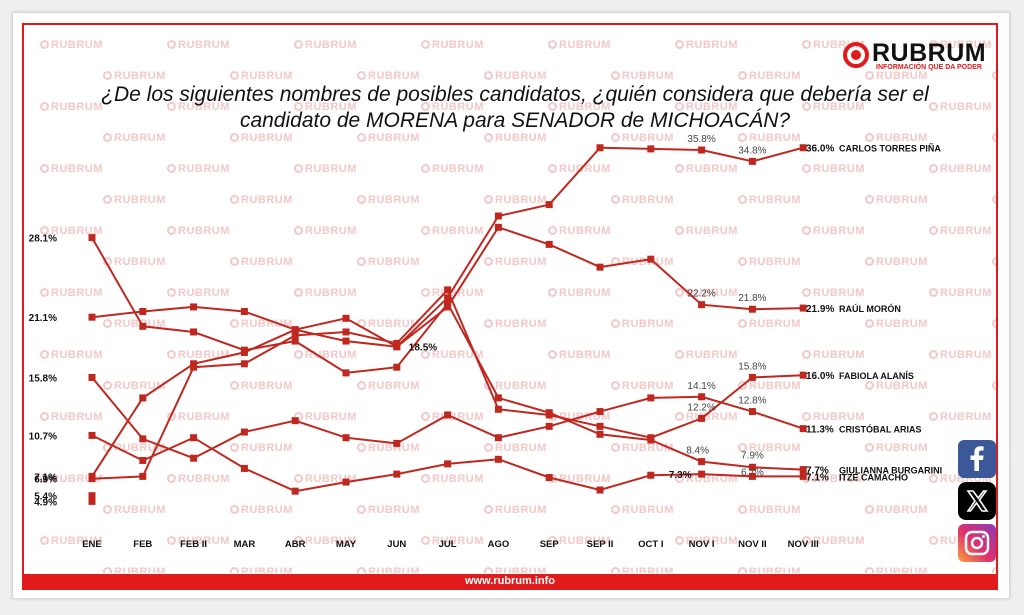 The width and height of the screenshot is (1024, 615). Describe the element at coordinates (43, 318) in the screenshot. I see `start-value-label: 21.1%` at that location.